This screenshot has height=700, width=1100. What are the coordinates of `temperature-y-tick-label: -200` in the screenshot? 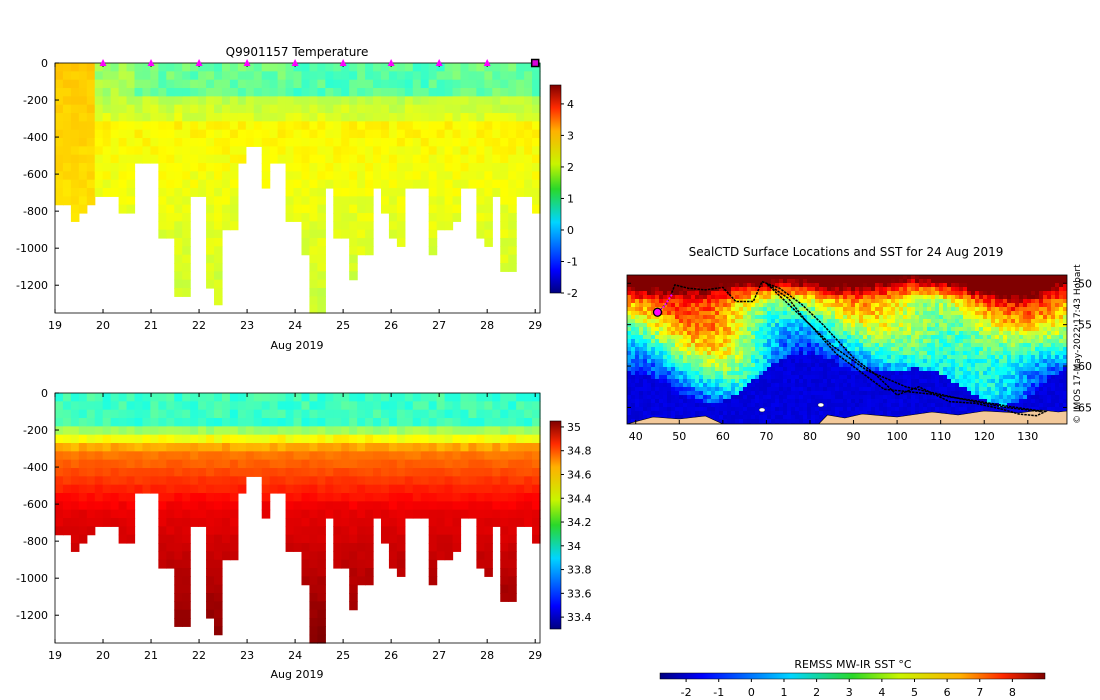 It's located at (35, 100).